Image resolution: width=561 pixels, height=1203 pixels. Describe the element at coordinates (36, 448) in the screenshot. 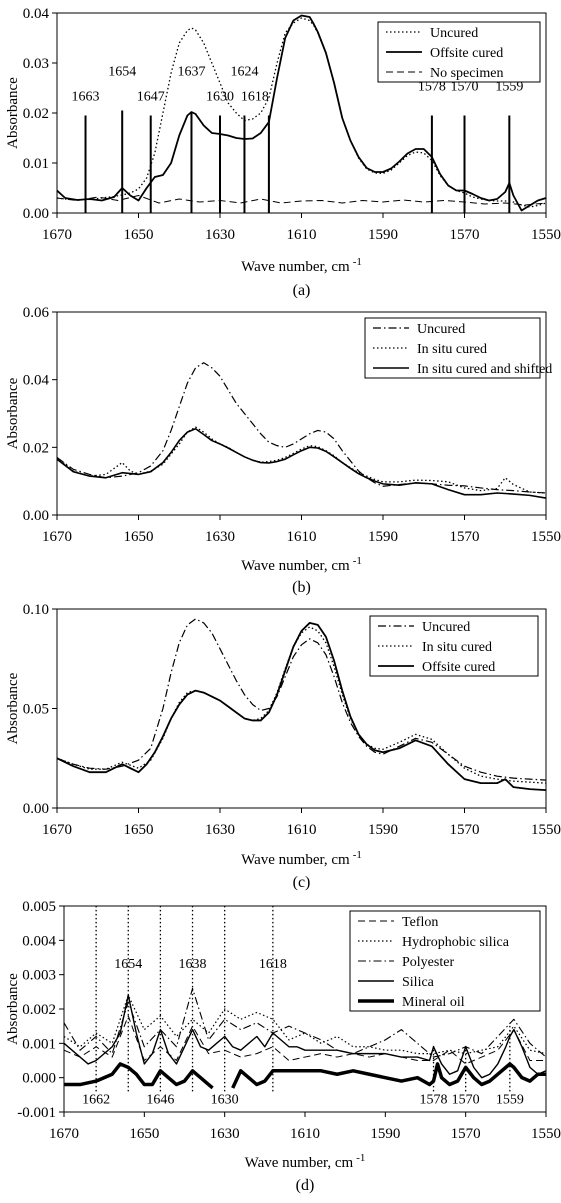

I see `y-tick-label: 0.02` at that location.